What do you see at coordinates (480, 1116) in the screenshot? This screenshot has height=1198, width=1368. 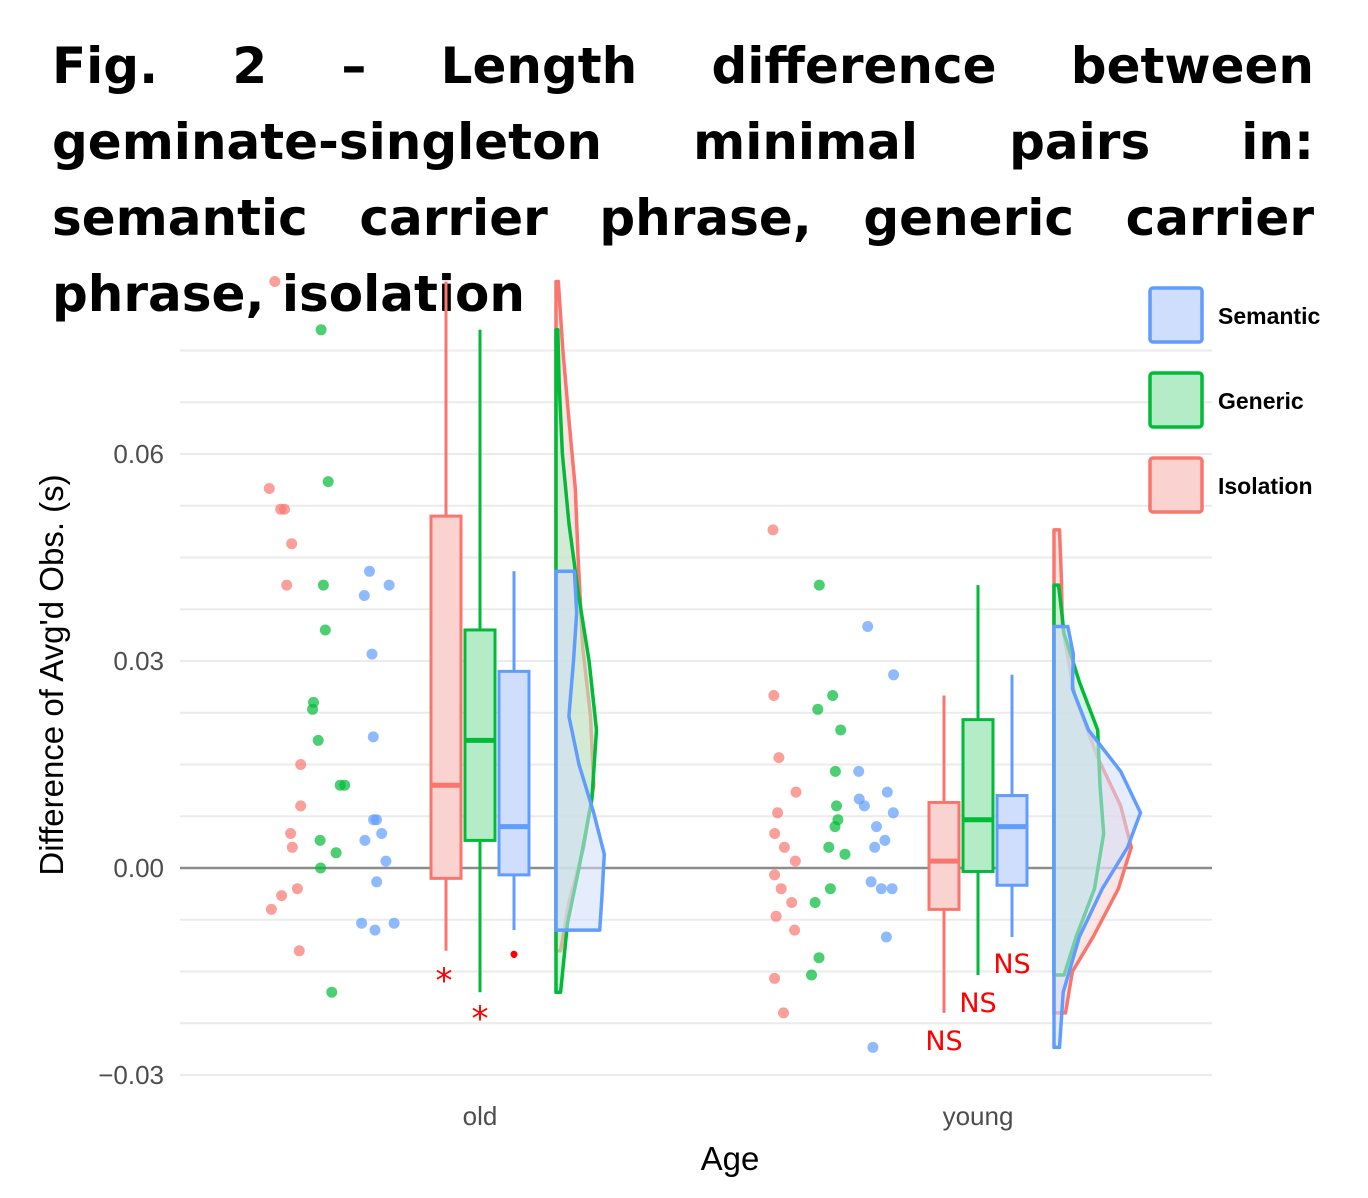 I see `x-tick-label: old` at bounding box center [480, 1116].